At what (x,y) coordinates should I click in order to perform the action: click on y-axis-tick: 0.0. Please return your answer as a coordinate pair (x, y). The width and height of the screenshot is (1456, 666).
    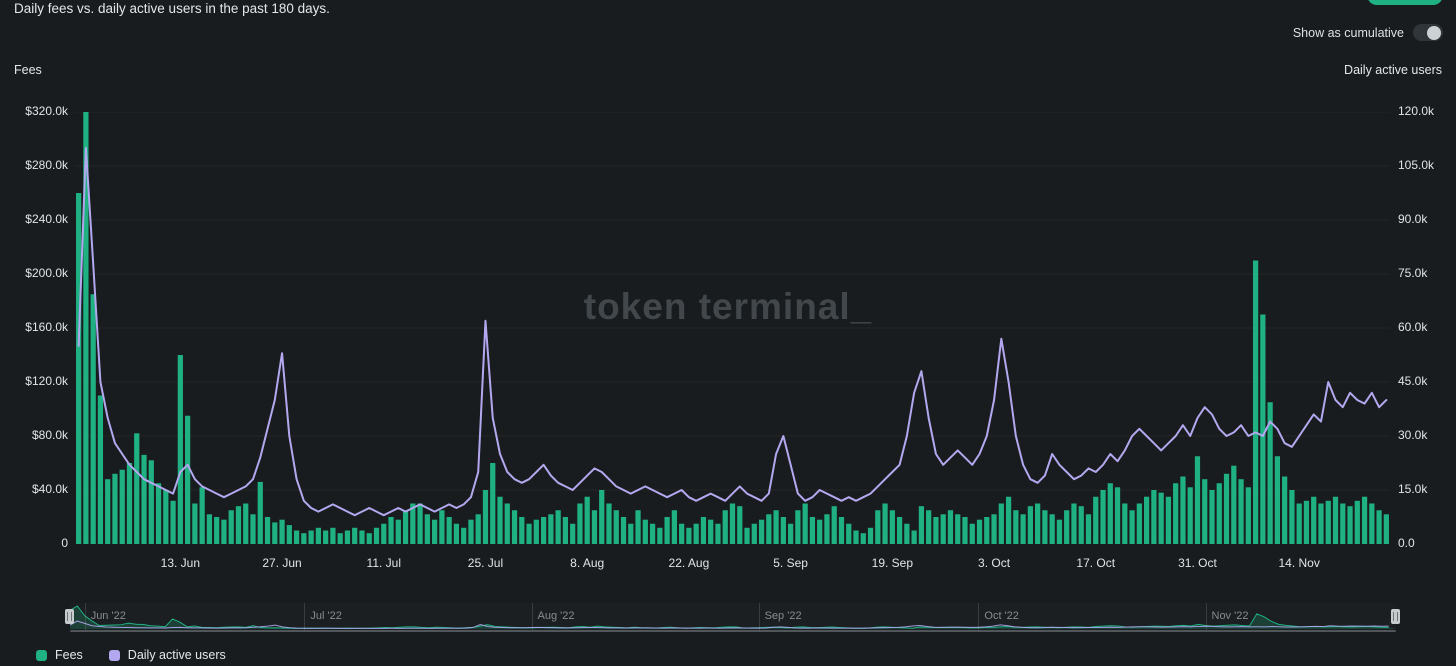
    Looking at the image, I should click on (1406, 543).